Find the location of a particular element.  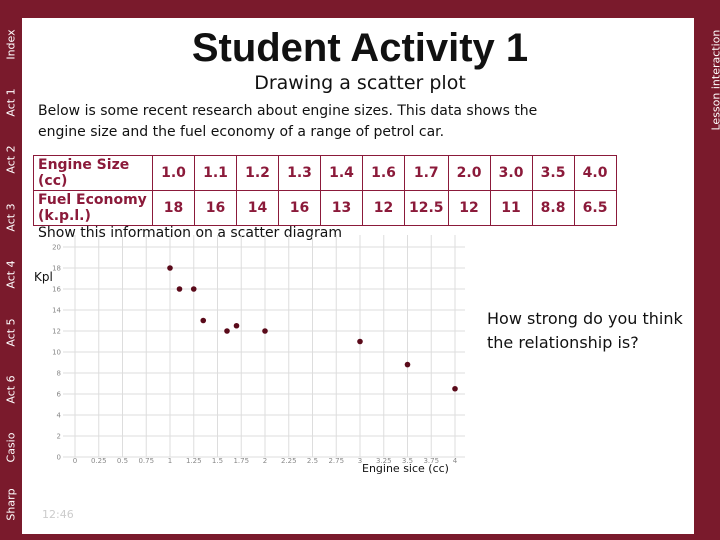

table-cell: 14 is located at coordinates (257, 208).